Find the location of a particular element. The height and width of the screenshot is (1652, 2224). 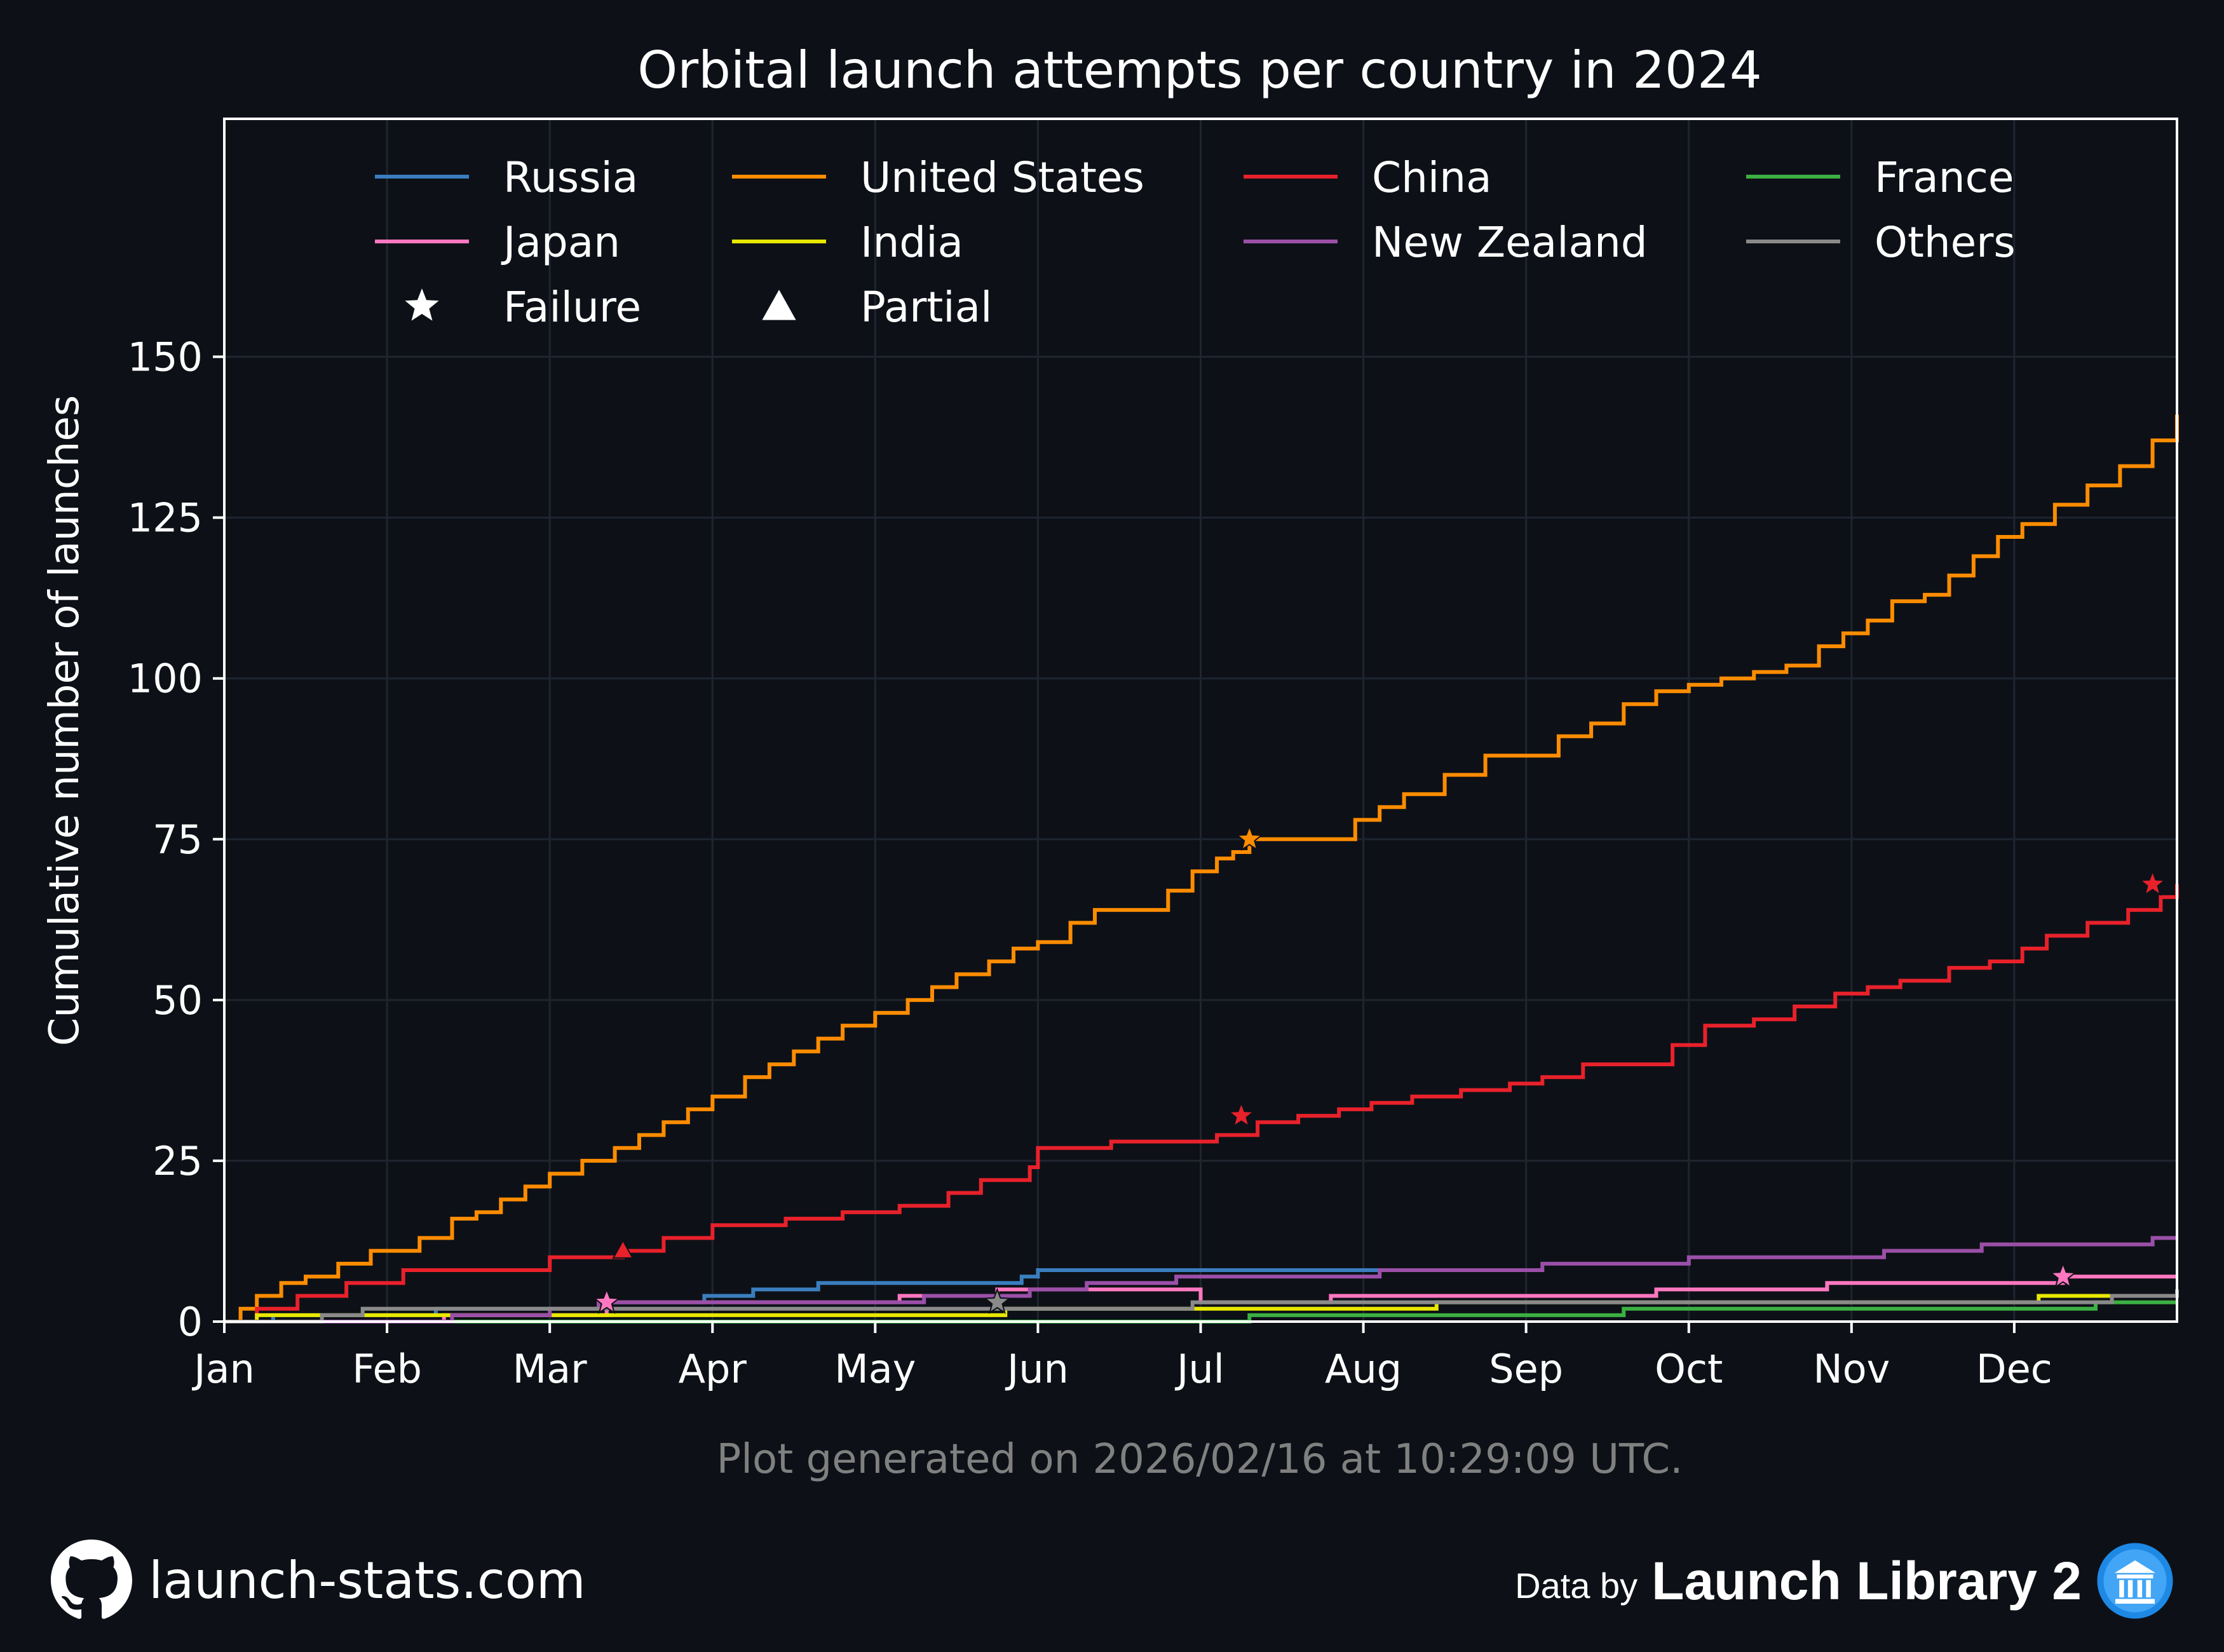

y-tick-label: 50 is located at coordinates (178, 1001).